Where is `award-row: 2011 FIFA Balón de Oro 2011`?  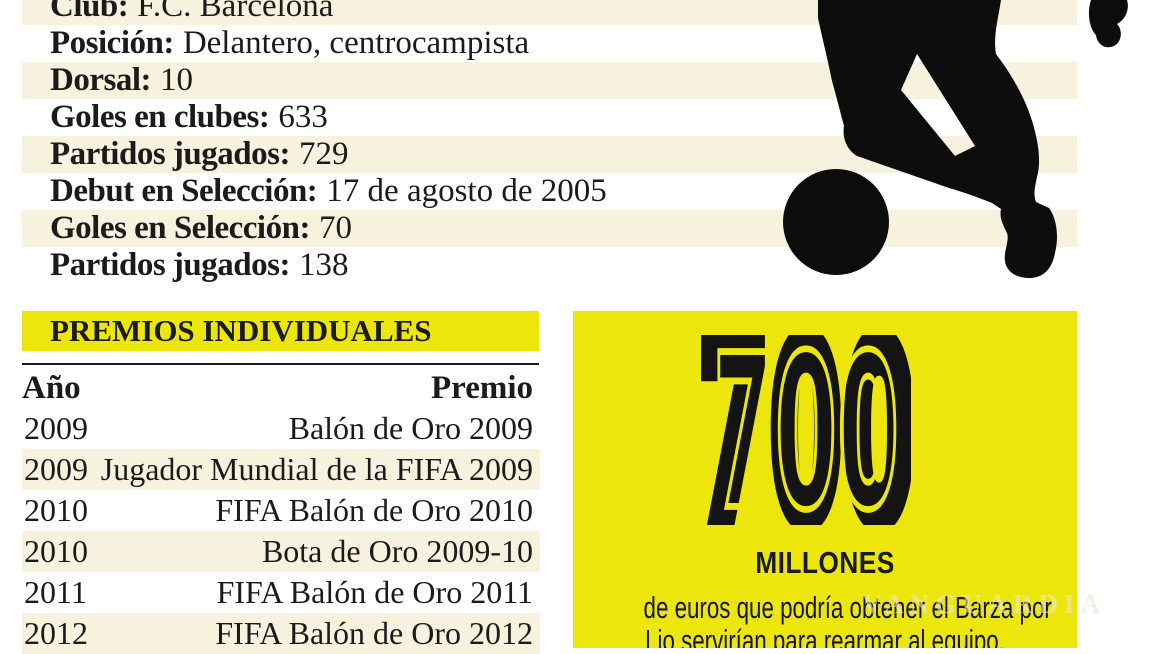 award-row: 2011 FIFA Balón de Oro 2011 is located at coordinates (281, 592).